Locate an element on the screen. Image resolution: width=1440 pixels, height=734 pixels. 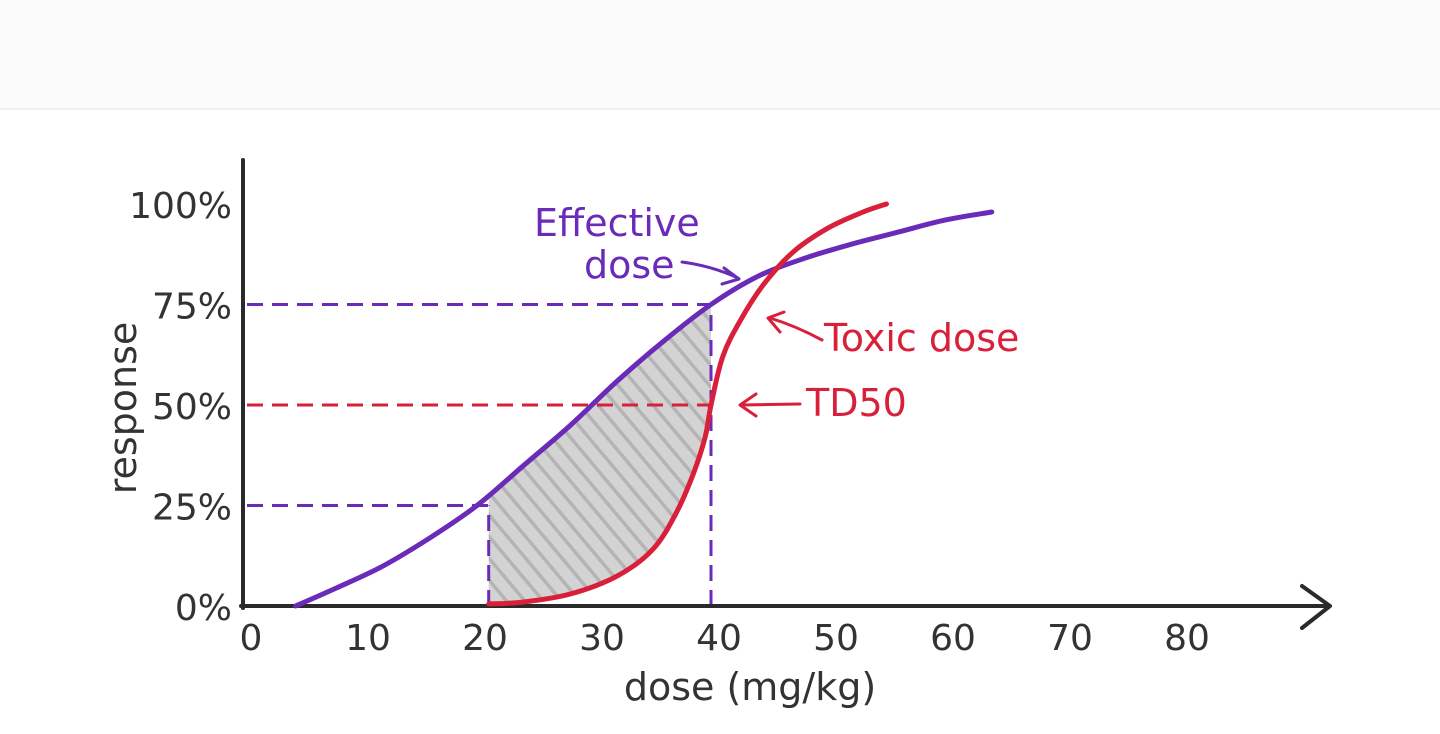
x-tick-label-10: 10 is located at coordinates (368, 638).